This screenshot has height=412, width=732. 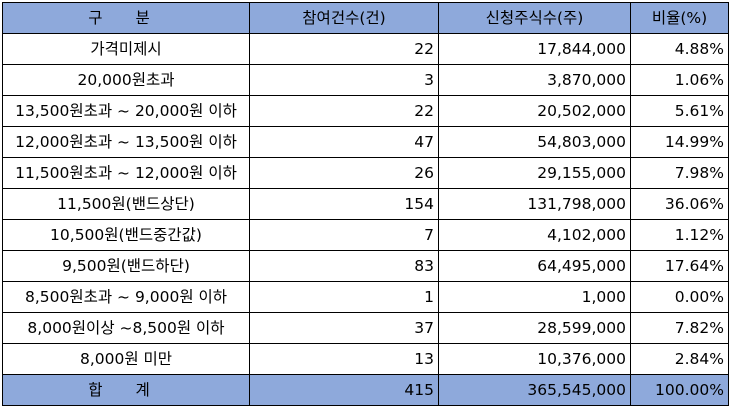 What do you see at coordinates (534, 111) in the screenshot?
I see `row-shares: 20,502,000` at bounding box center [534, 111].